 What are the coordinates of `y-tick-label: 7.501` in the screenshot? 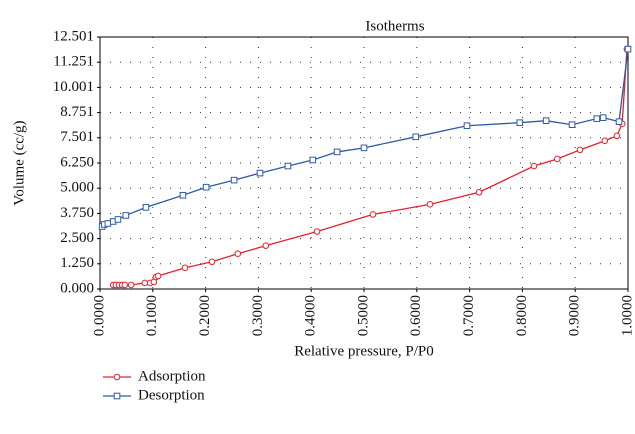 It's located at (77, 137).